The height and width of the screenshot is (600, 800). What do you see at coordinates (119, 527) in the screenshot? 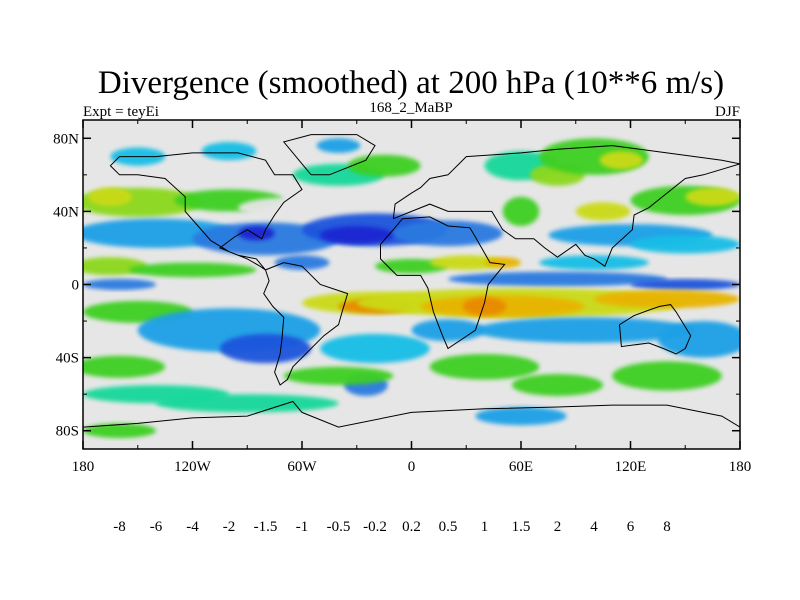
I see `colorbar-label: -8` at bounding box center [119, 527].